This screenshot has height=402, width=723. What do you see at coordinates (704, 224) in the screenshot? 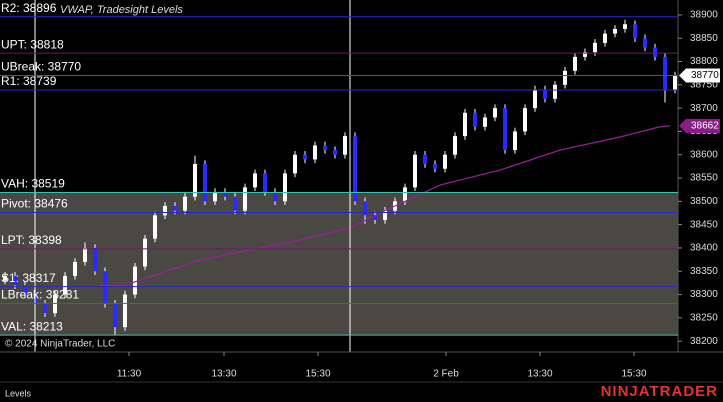
I see `y-tick-label: 38450` at bounding box center [704, 224].